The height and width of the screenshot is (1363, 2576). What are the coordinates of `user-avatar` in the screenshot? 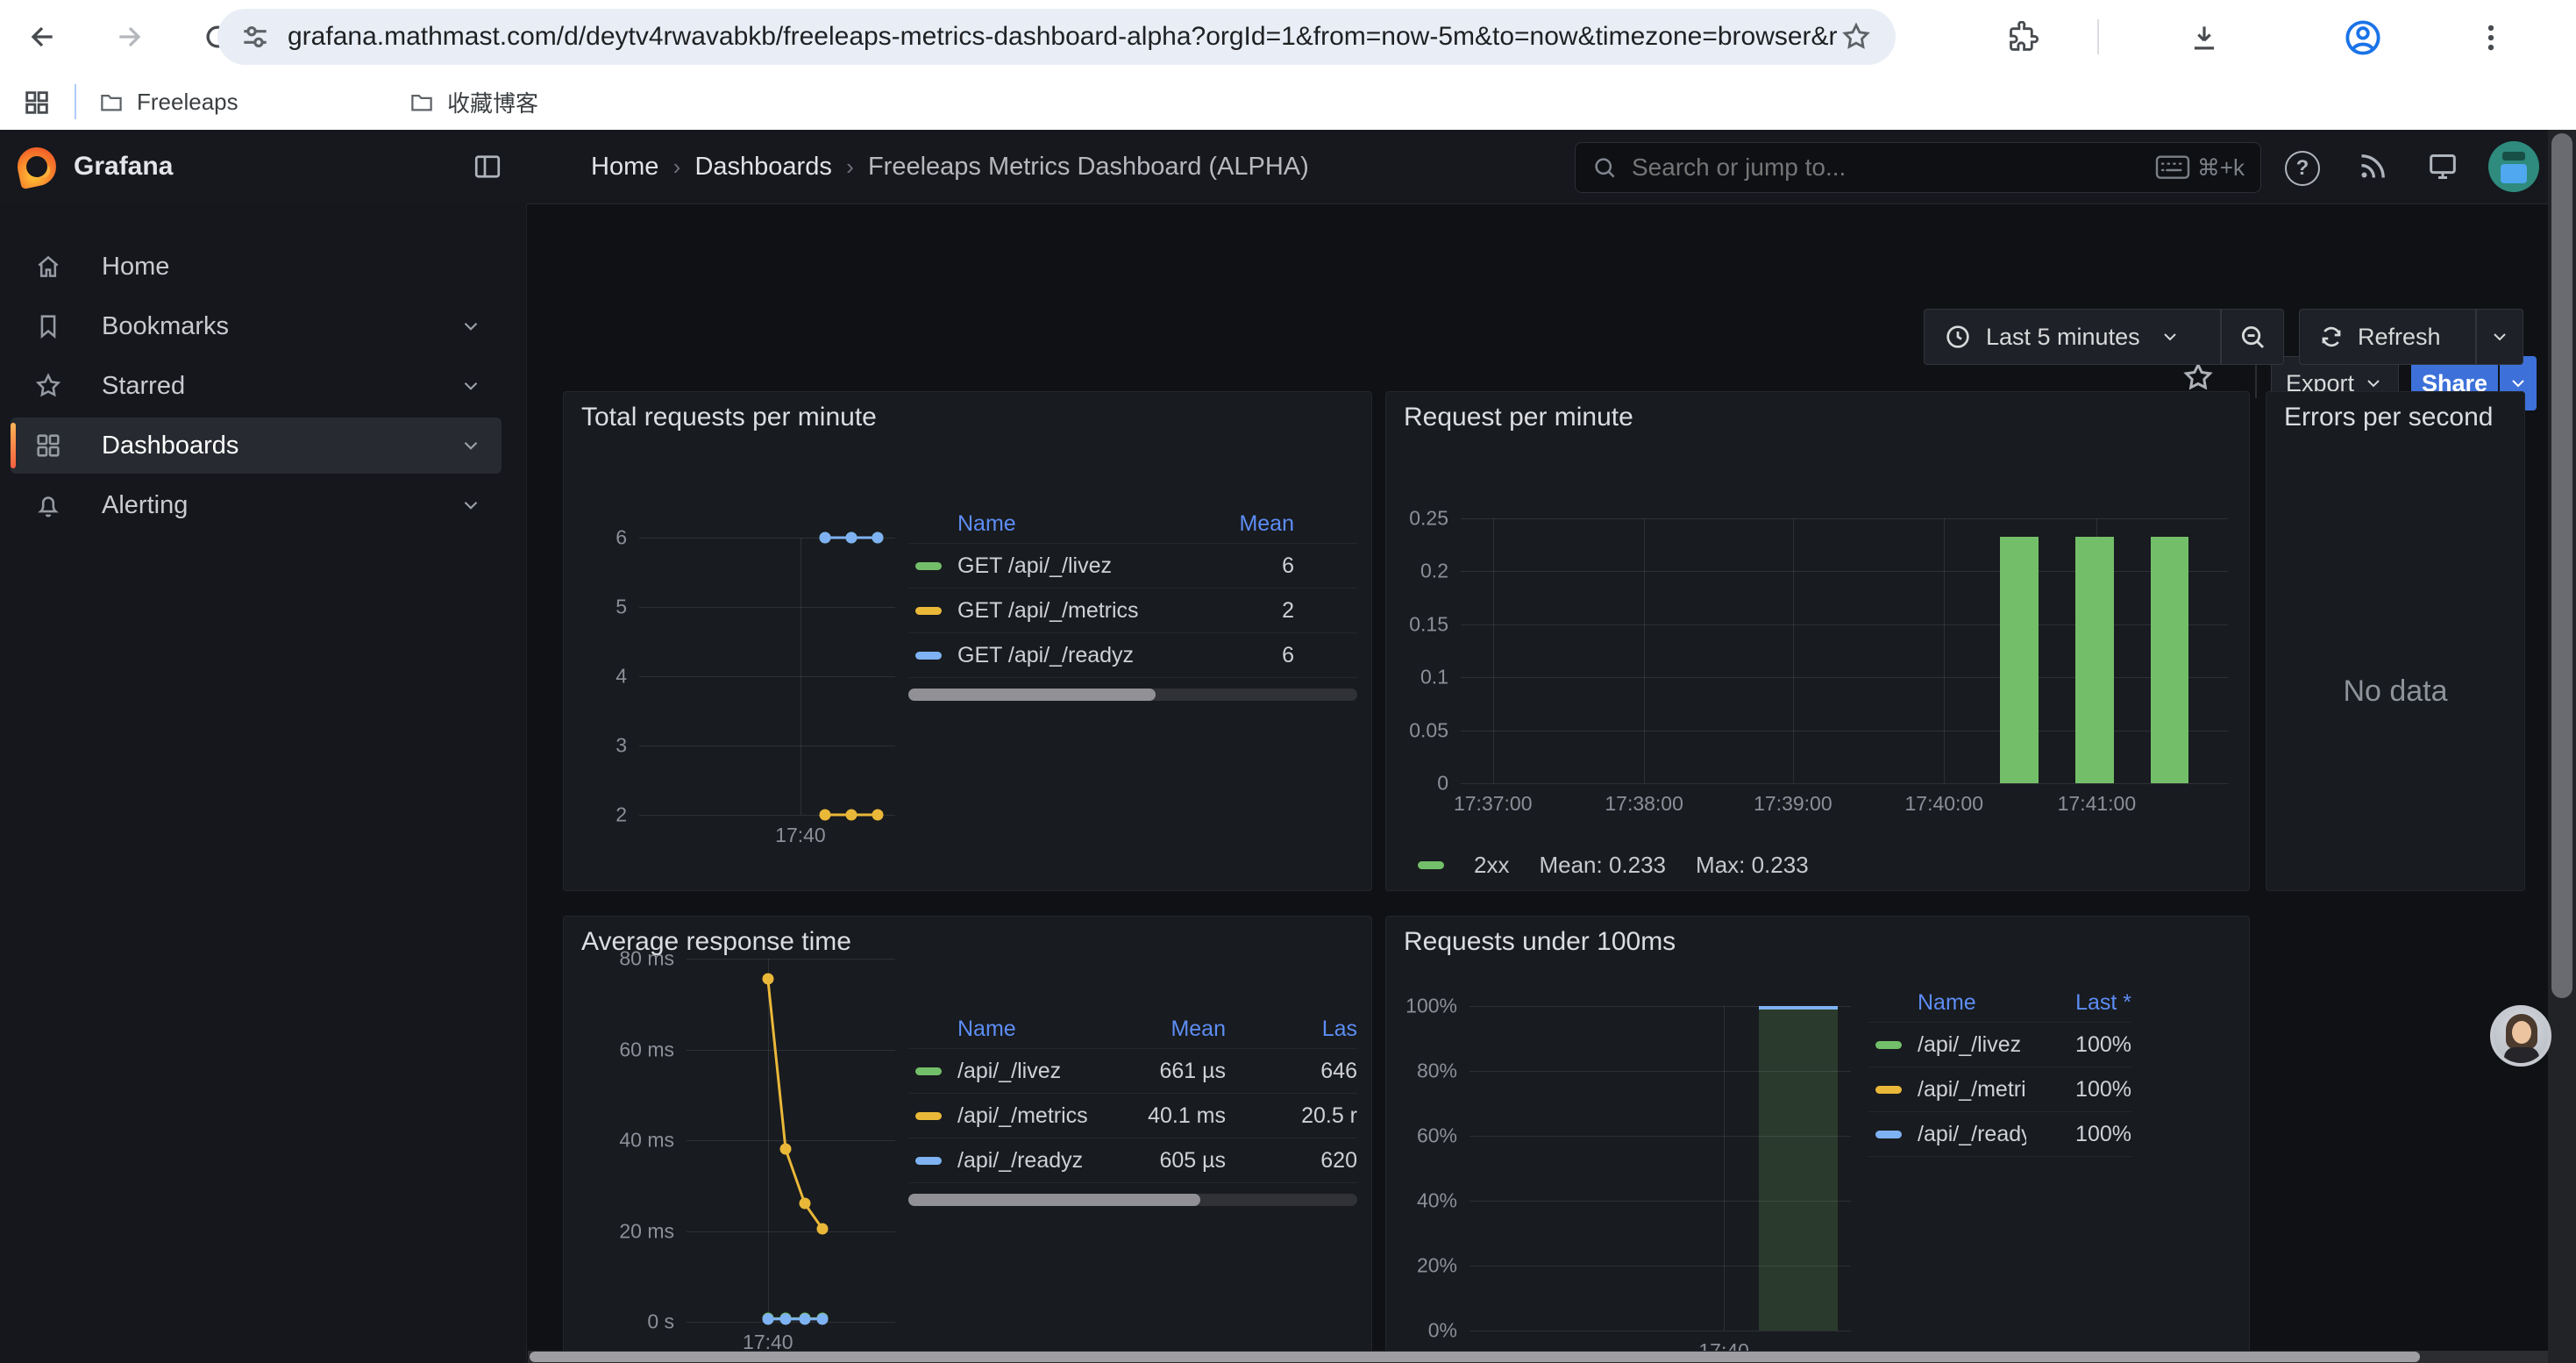 It's located at (2513, 166).